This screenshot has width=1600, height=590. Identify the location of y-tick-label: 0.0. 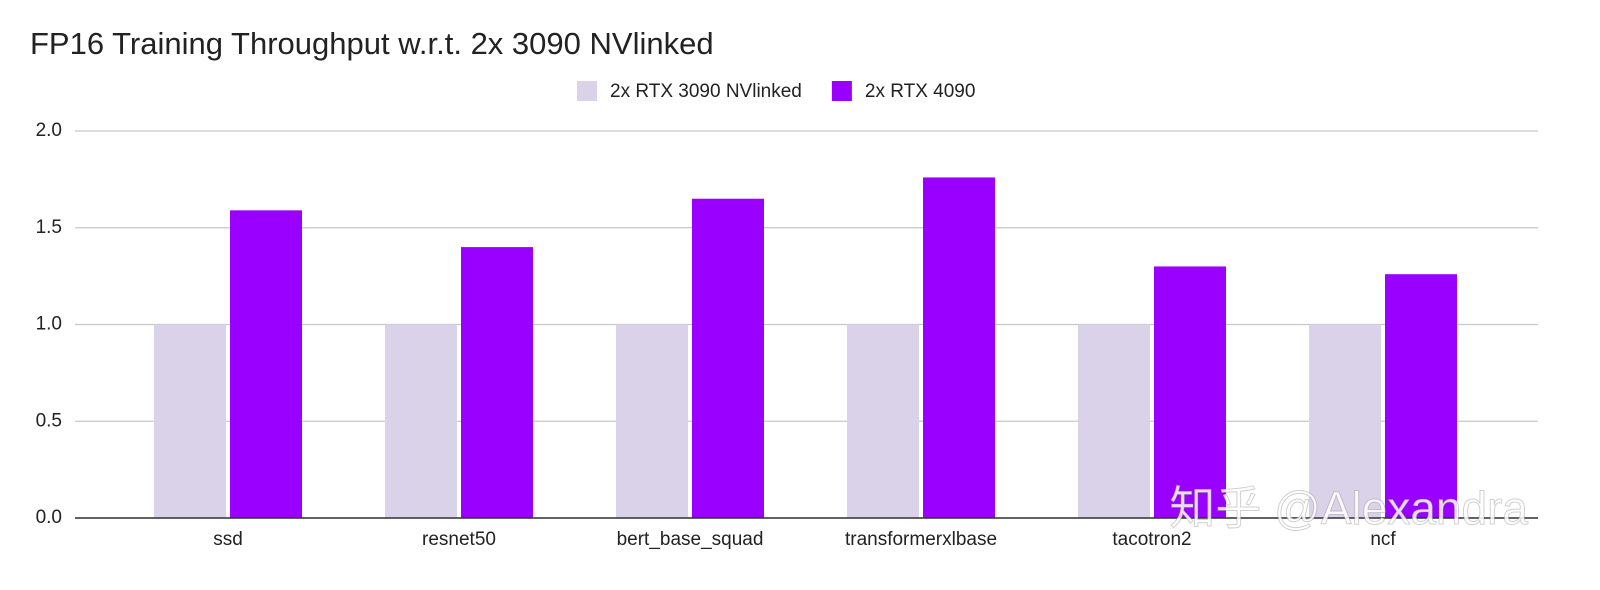
(49, 517).